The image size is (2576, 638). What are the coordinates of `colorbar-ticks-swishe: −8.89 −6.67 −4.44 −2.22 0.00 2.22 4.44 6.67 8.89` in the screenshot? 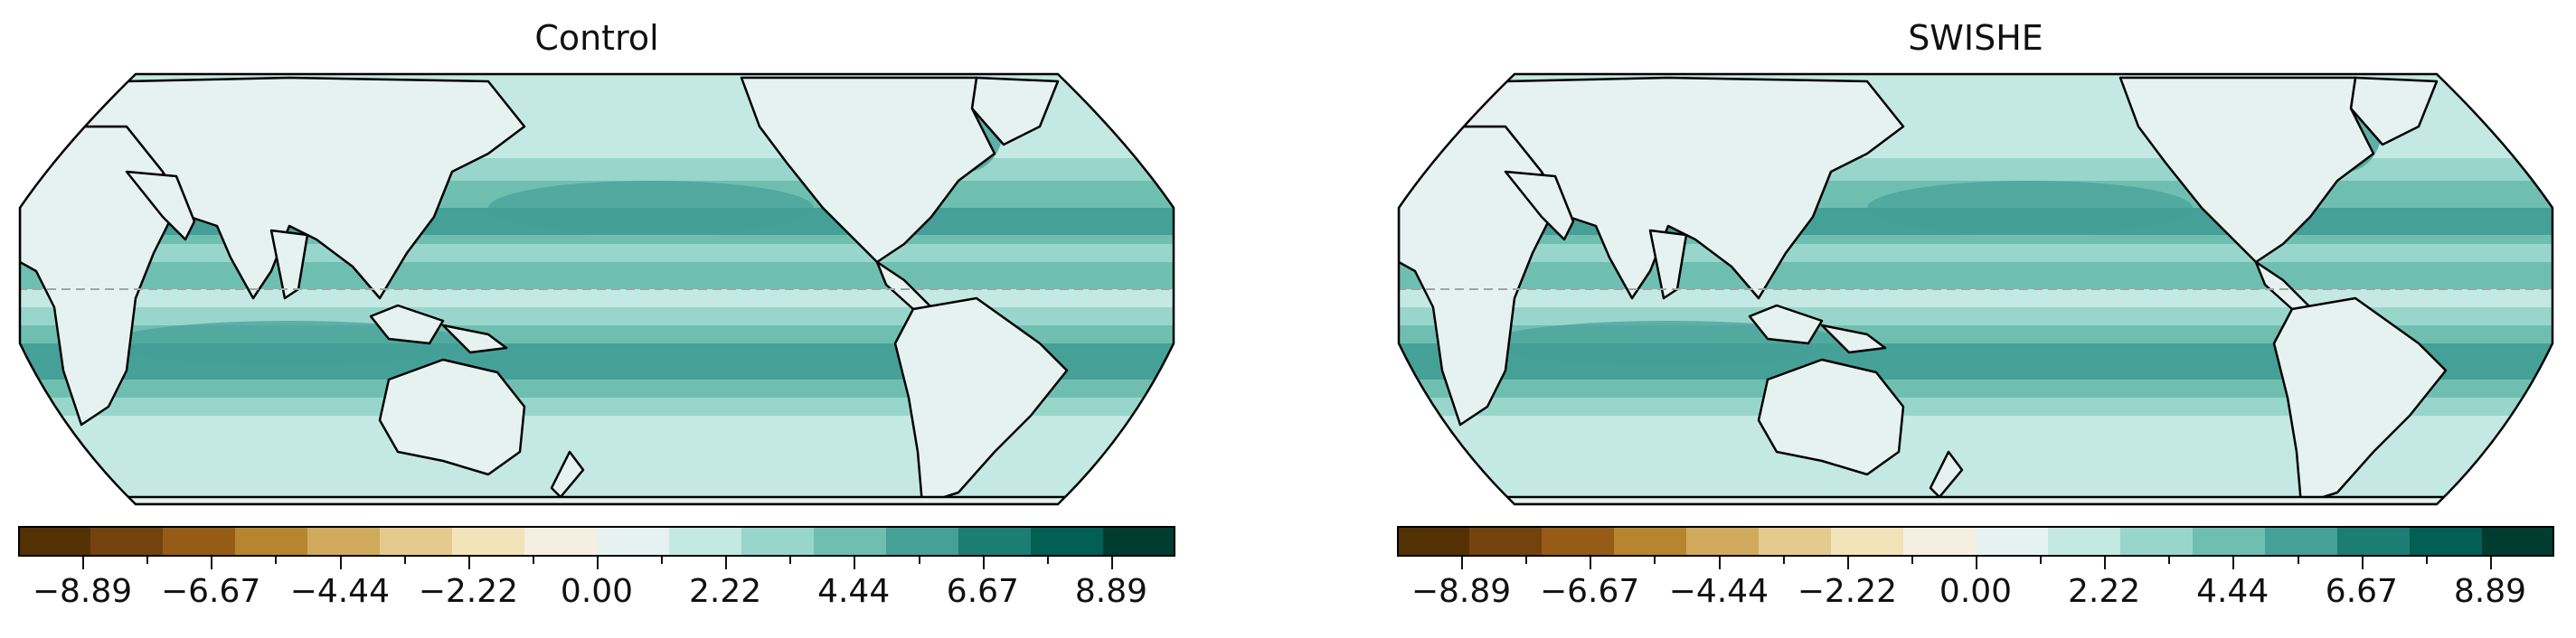 It's located at (1975, 597).